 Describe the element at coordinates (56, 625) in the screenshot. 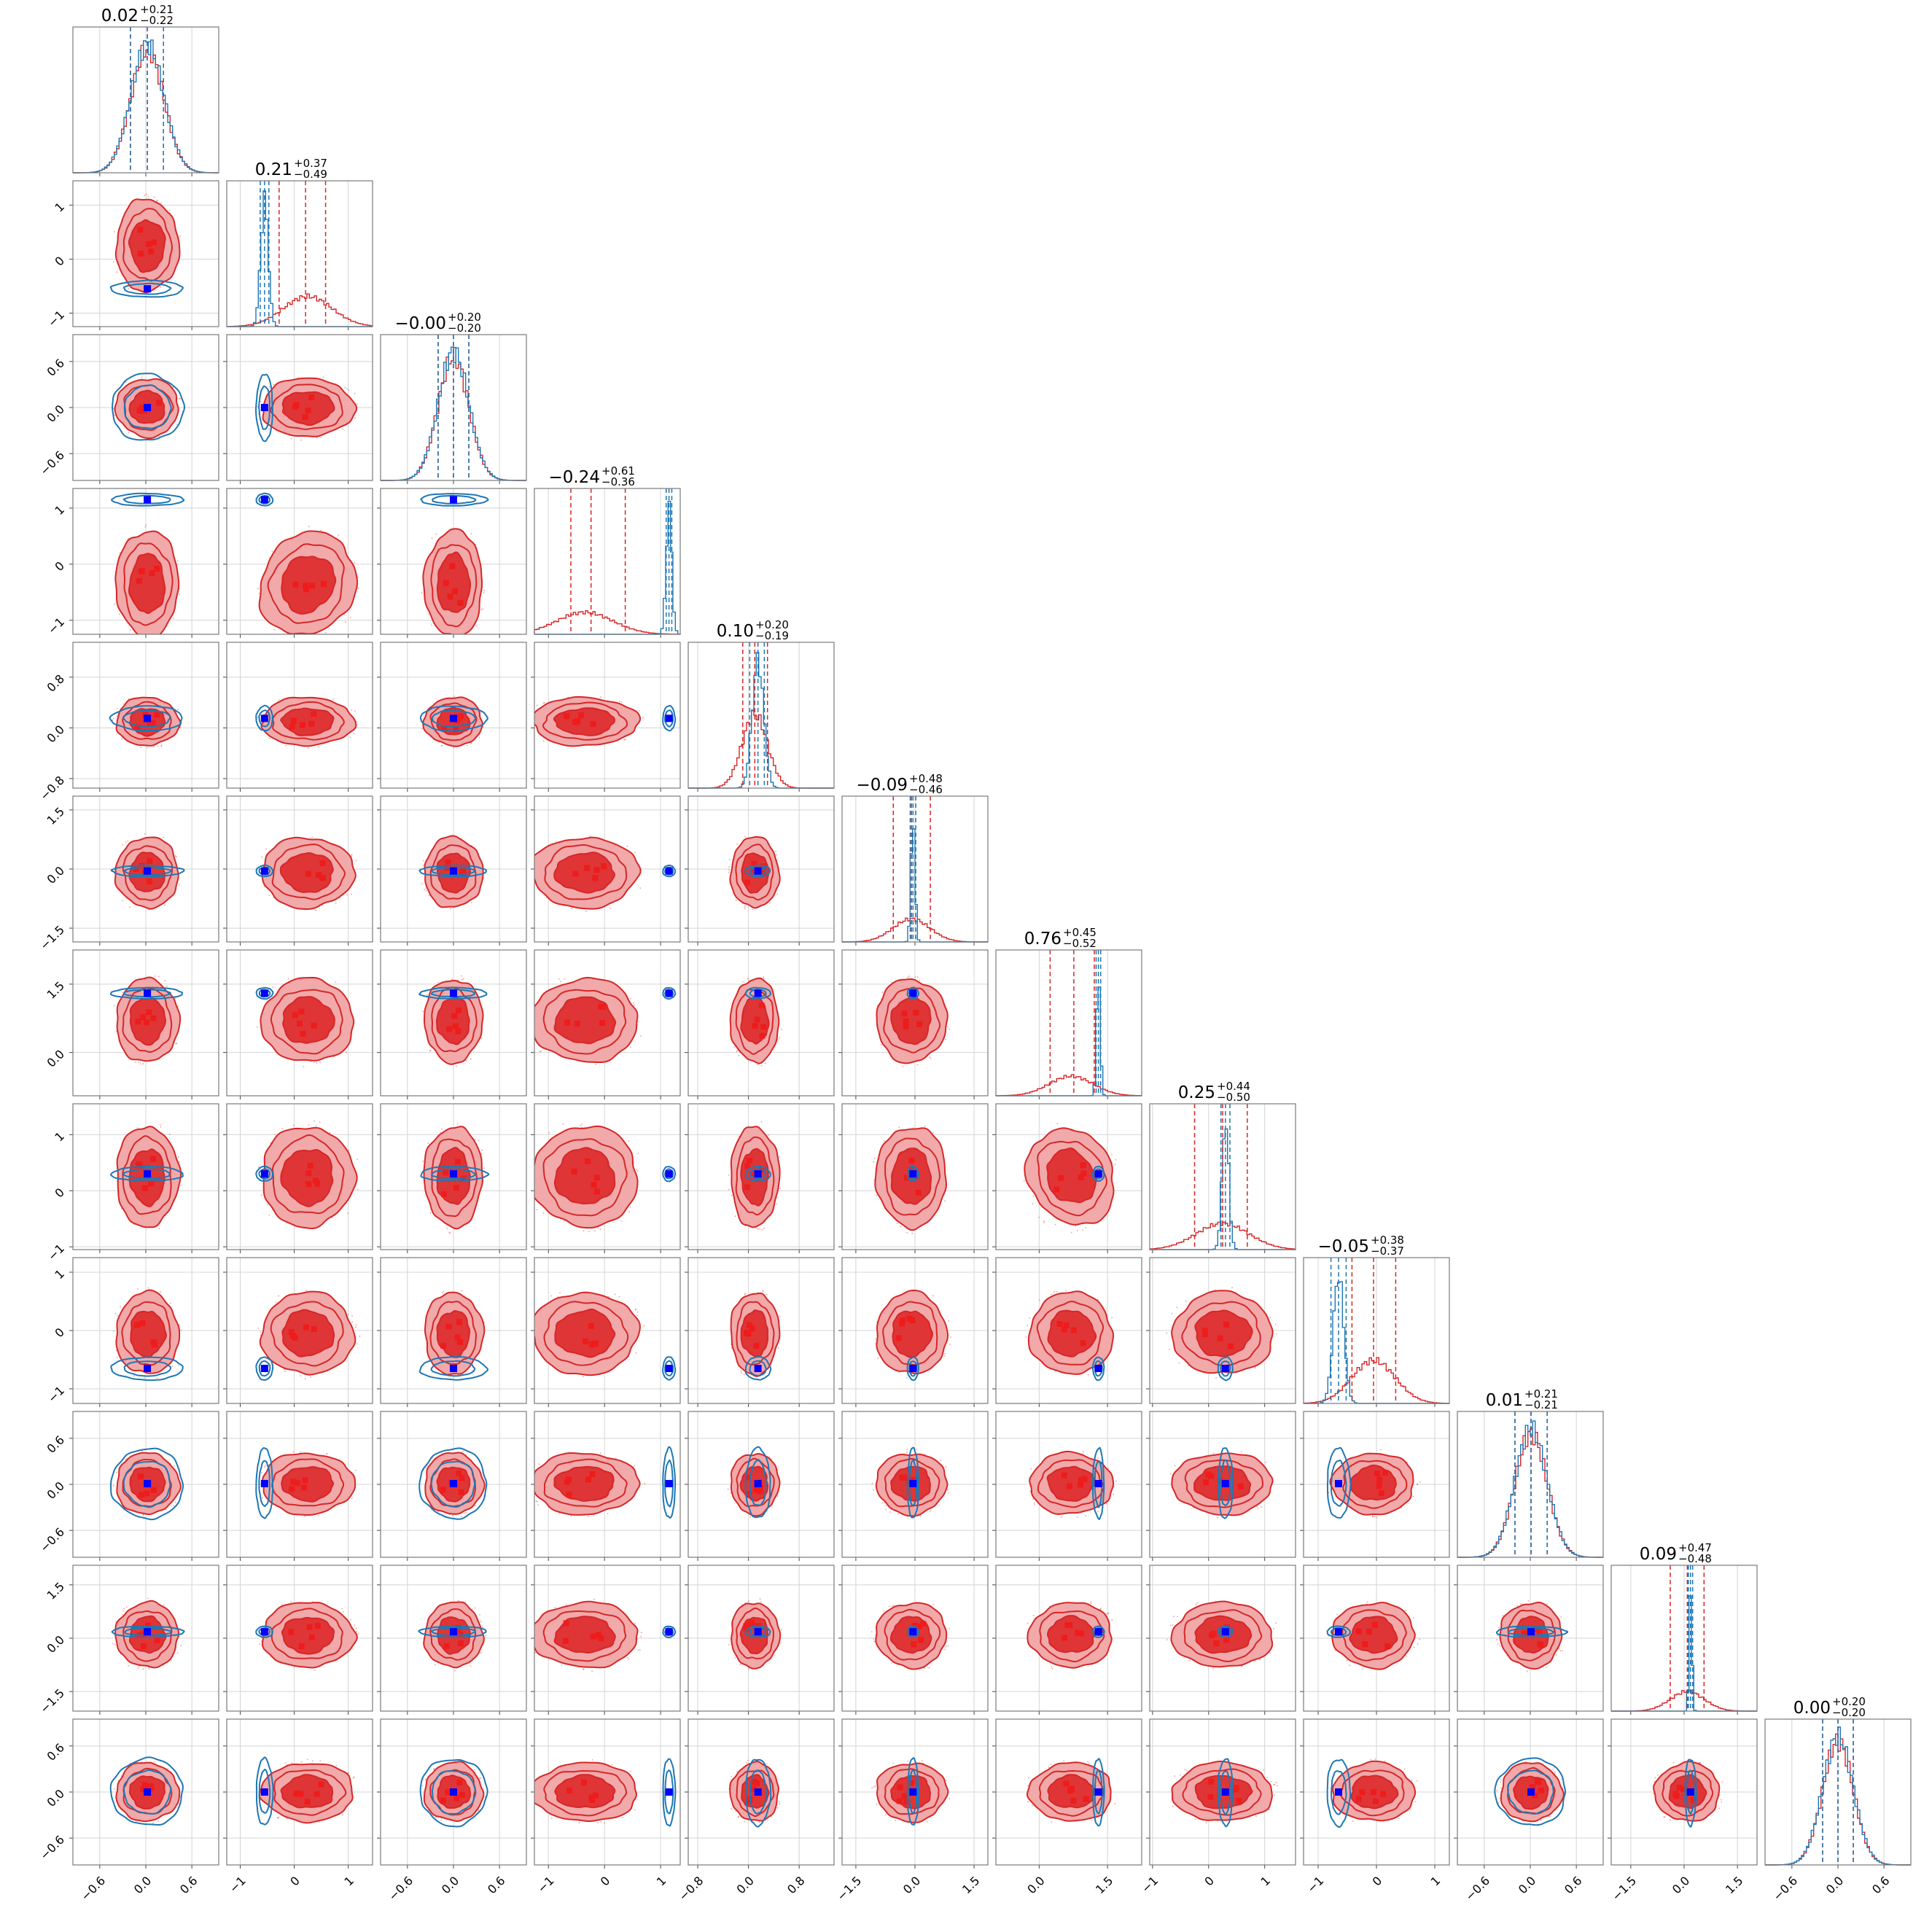

I see `y-tick-label: −1` at that location.